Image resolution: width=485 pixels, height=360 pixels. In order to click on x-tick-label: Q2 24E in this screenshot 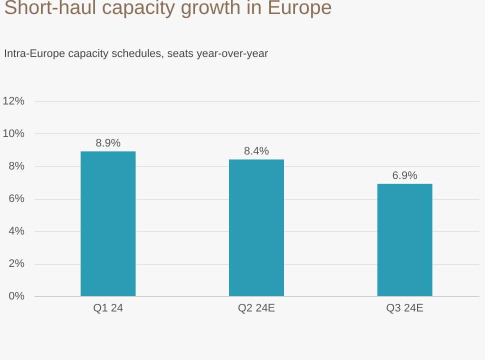, I will do `click(257, 308)`.